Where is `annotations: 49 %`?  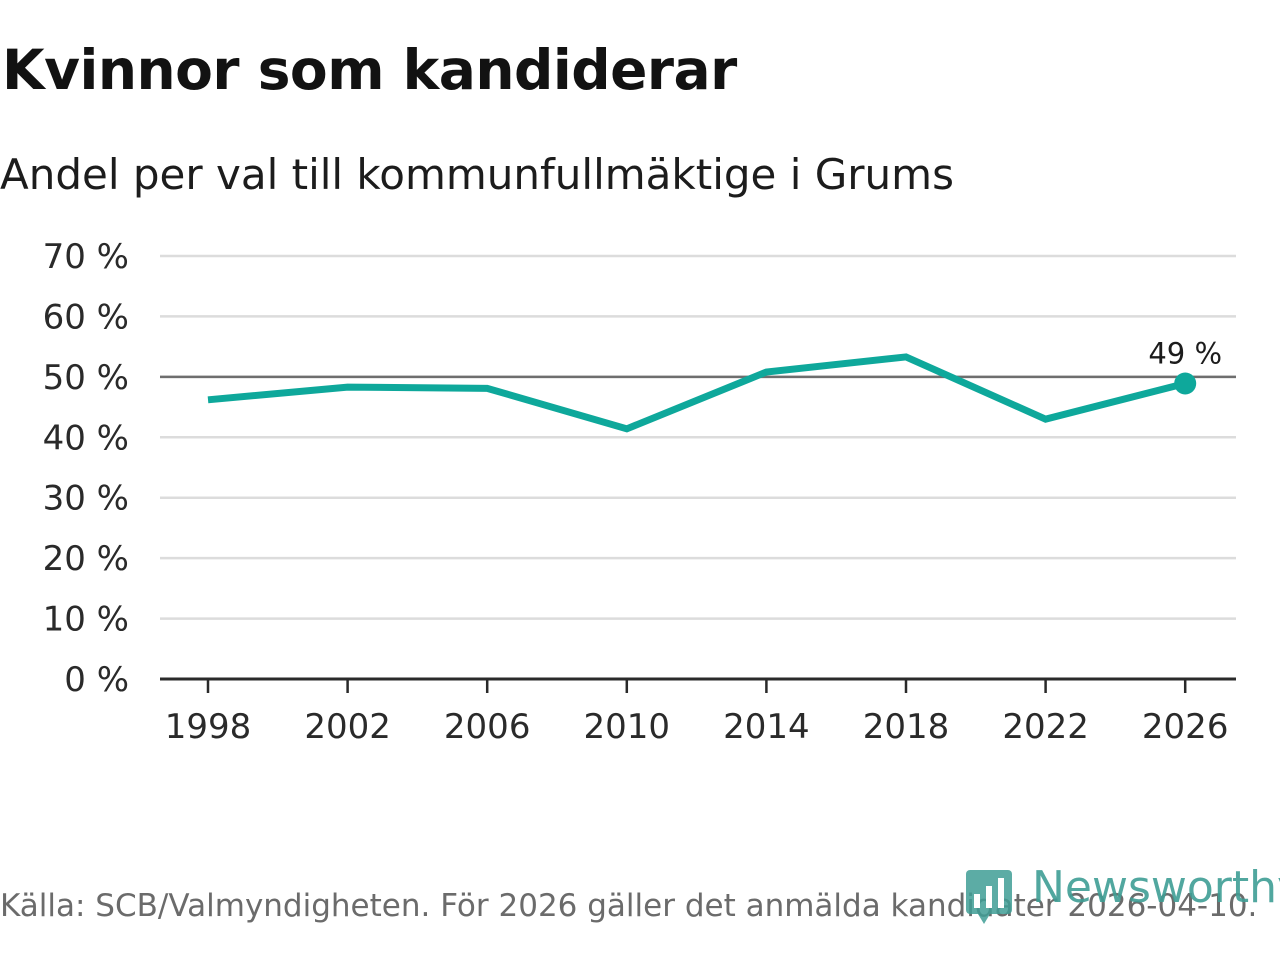 annotations: 49 % is located at coordinates (1185, 366).